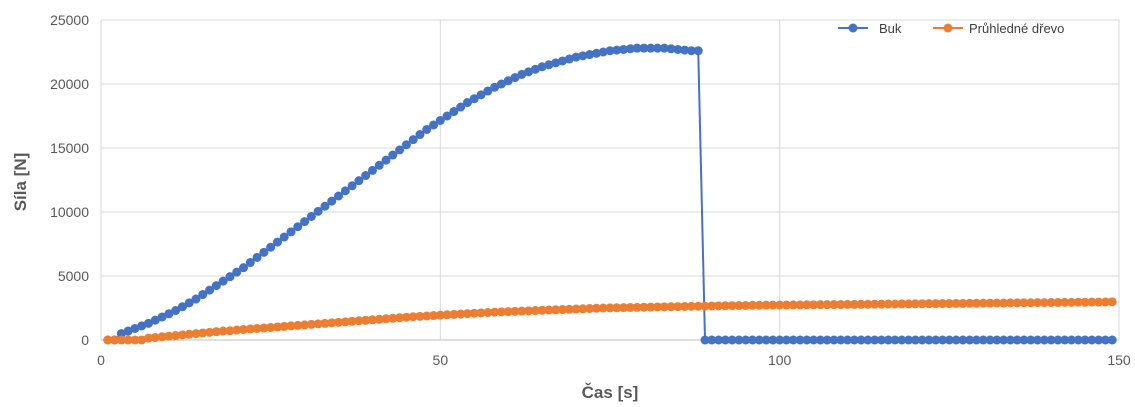  Describe the element at coordinates (85, 340) in the screenshot. I see `y-tick-label: 0` at that location.